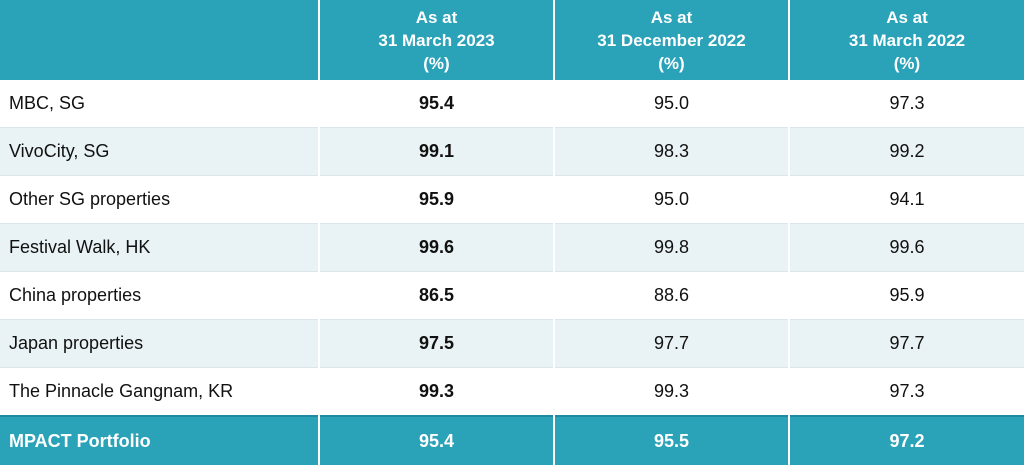  I want to click on header-mar-2022: As at 31 March 2022 (%), so click(906, 40).